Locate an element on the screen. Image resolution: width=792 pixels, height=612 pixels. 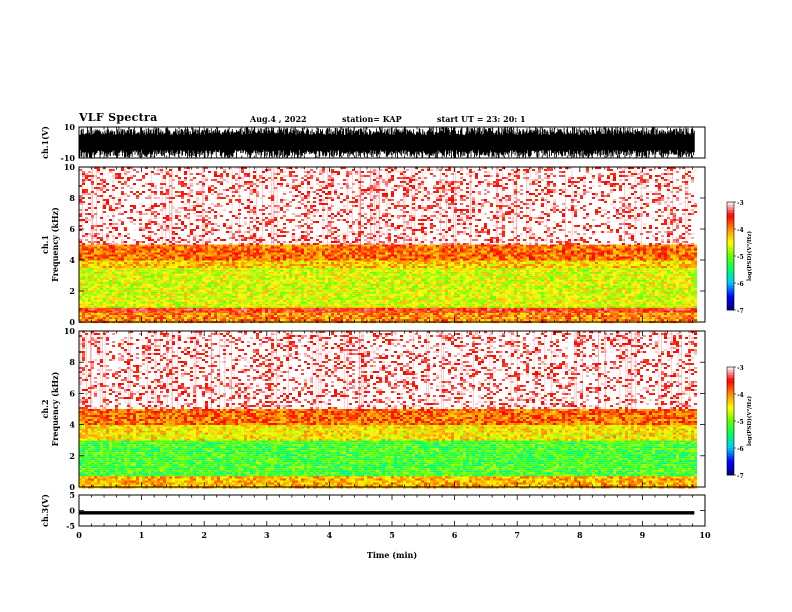
ch1-spectrogram-colorbar-tick--4: -4 is located at coordinates (740, 230).